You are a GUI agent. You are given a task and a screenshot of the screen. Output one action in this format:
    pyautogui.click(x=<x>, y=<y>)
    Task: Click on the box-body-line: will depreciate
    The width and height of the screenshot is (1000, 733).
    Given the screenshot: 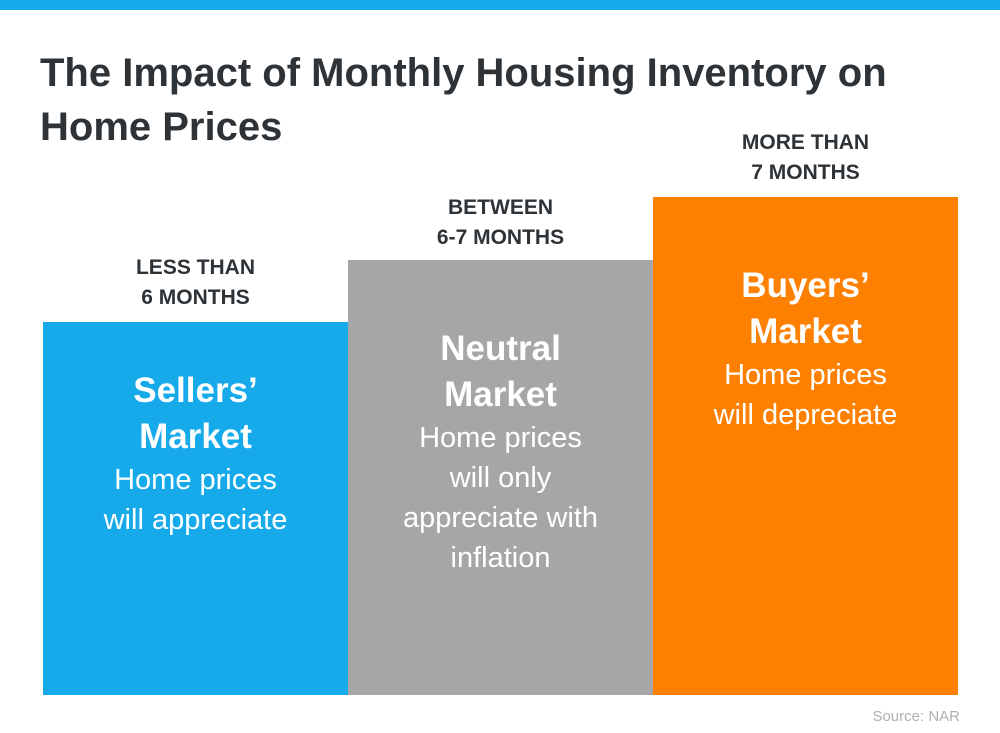 What is the action you would take?
    pyautogui.click(x=805, y=415)
    